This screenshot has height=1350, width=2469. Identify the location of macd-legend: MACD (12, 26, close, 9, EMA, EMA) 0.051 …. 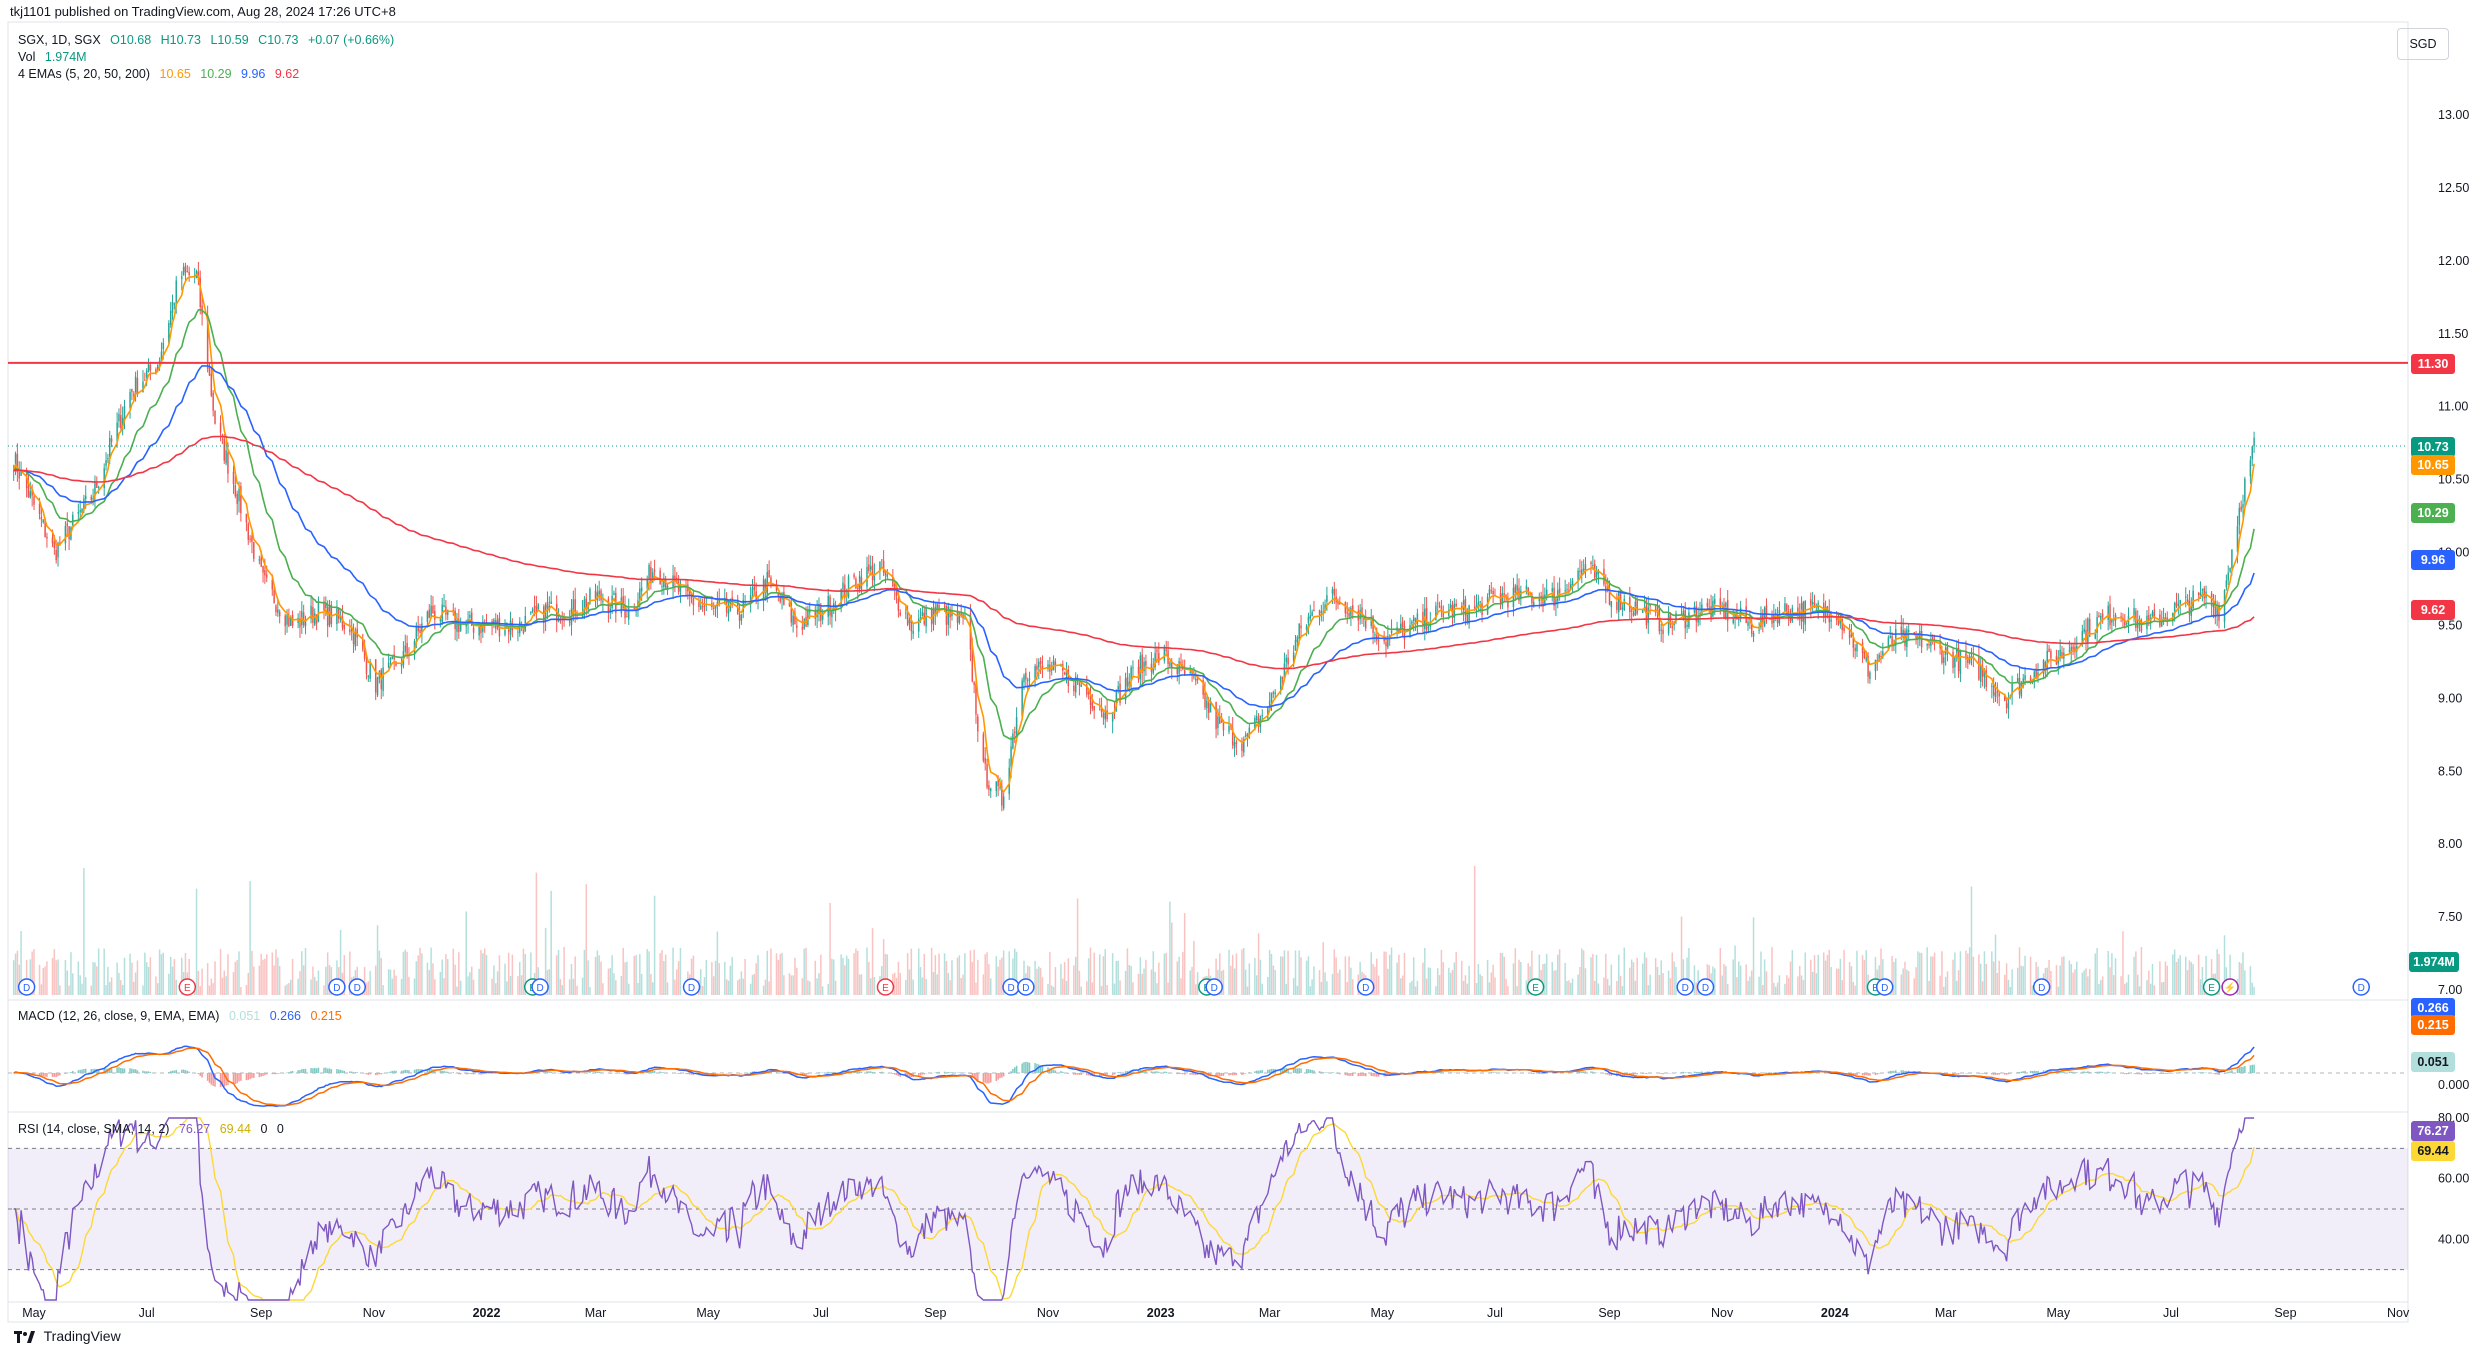
(183, 1016).